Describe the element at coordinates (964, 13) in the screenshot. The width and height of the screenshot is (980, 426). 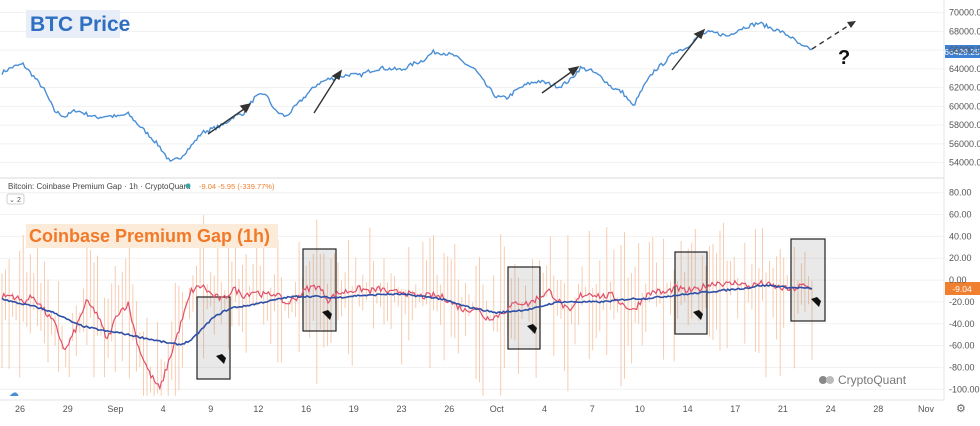
I see `price-y-tick-label: 70000.00` at that location.